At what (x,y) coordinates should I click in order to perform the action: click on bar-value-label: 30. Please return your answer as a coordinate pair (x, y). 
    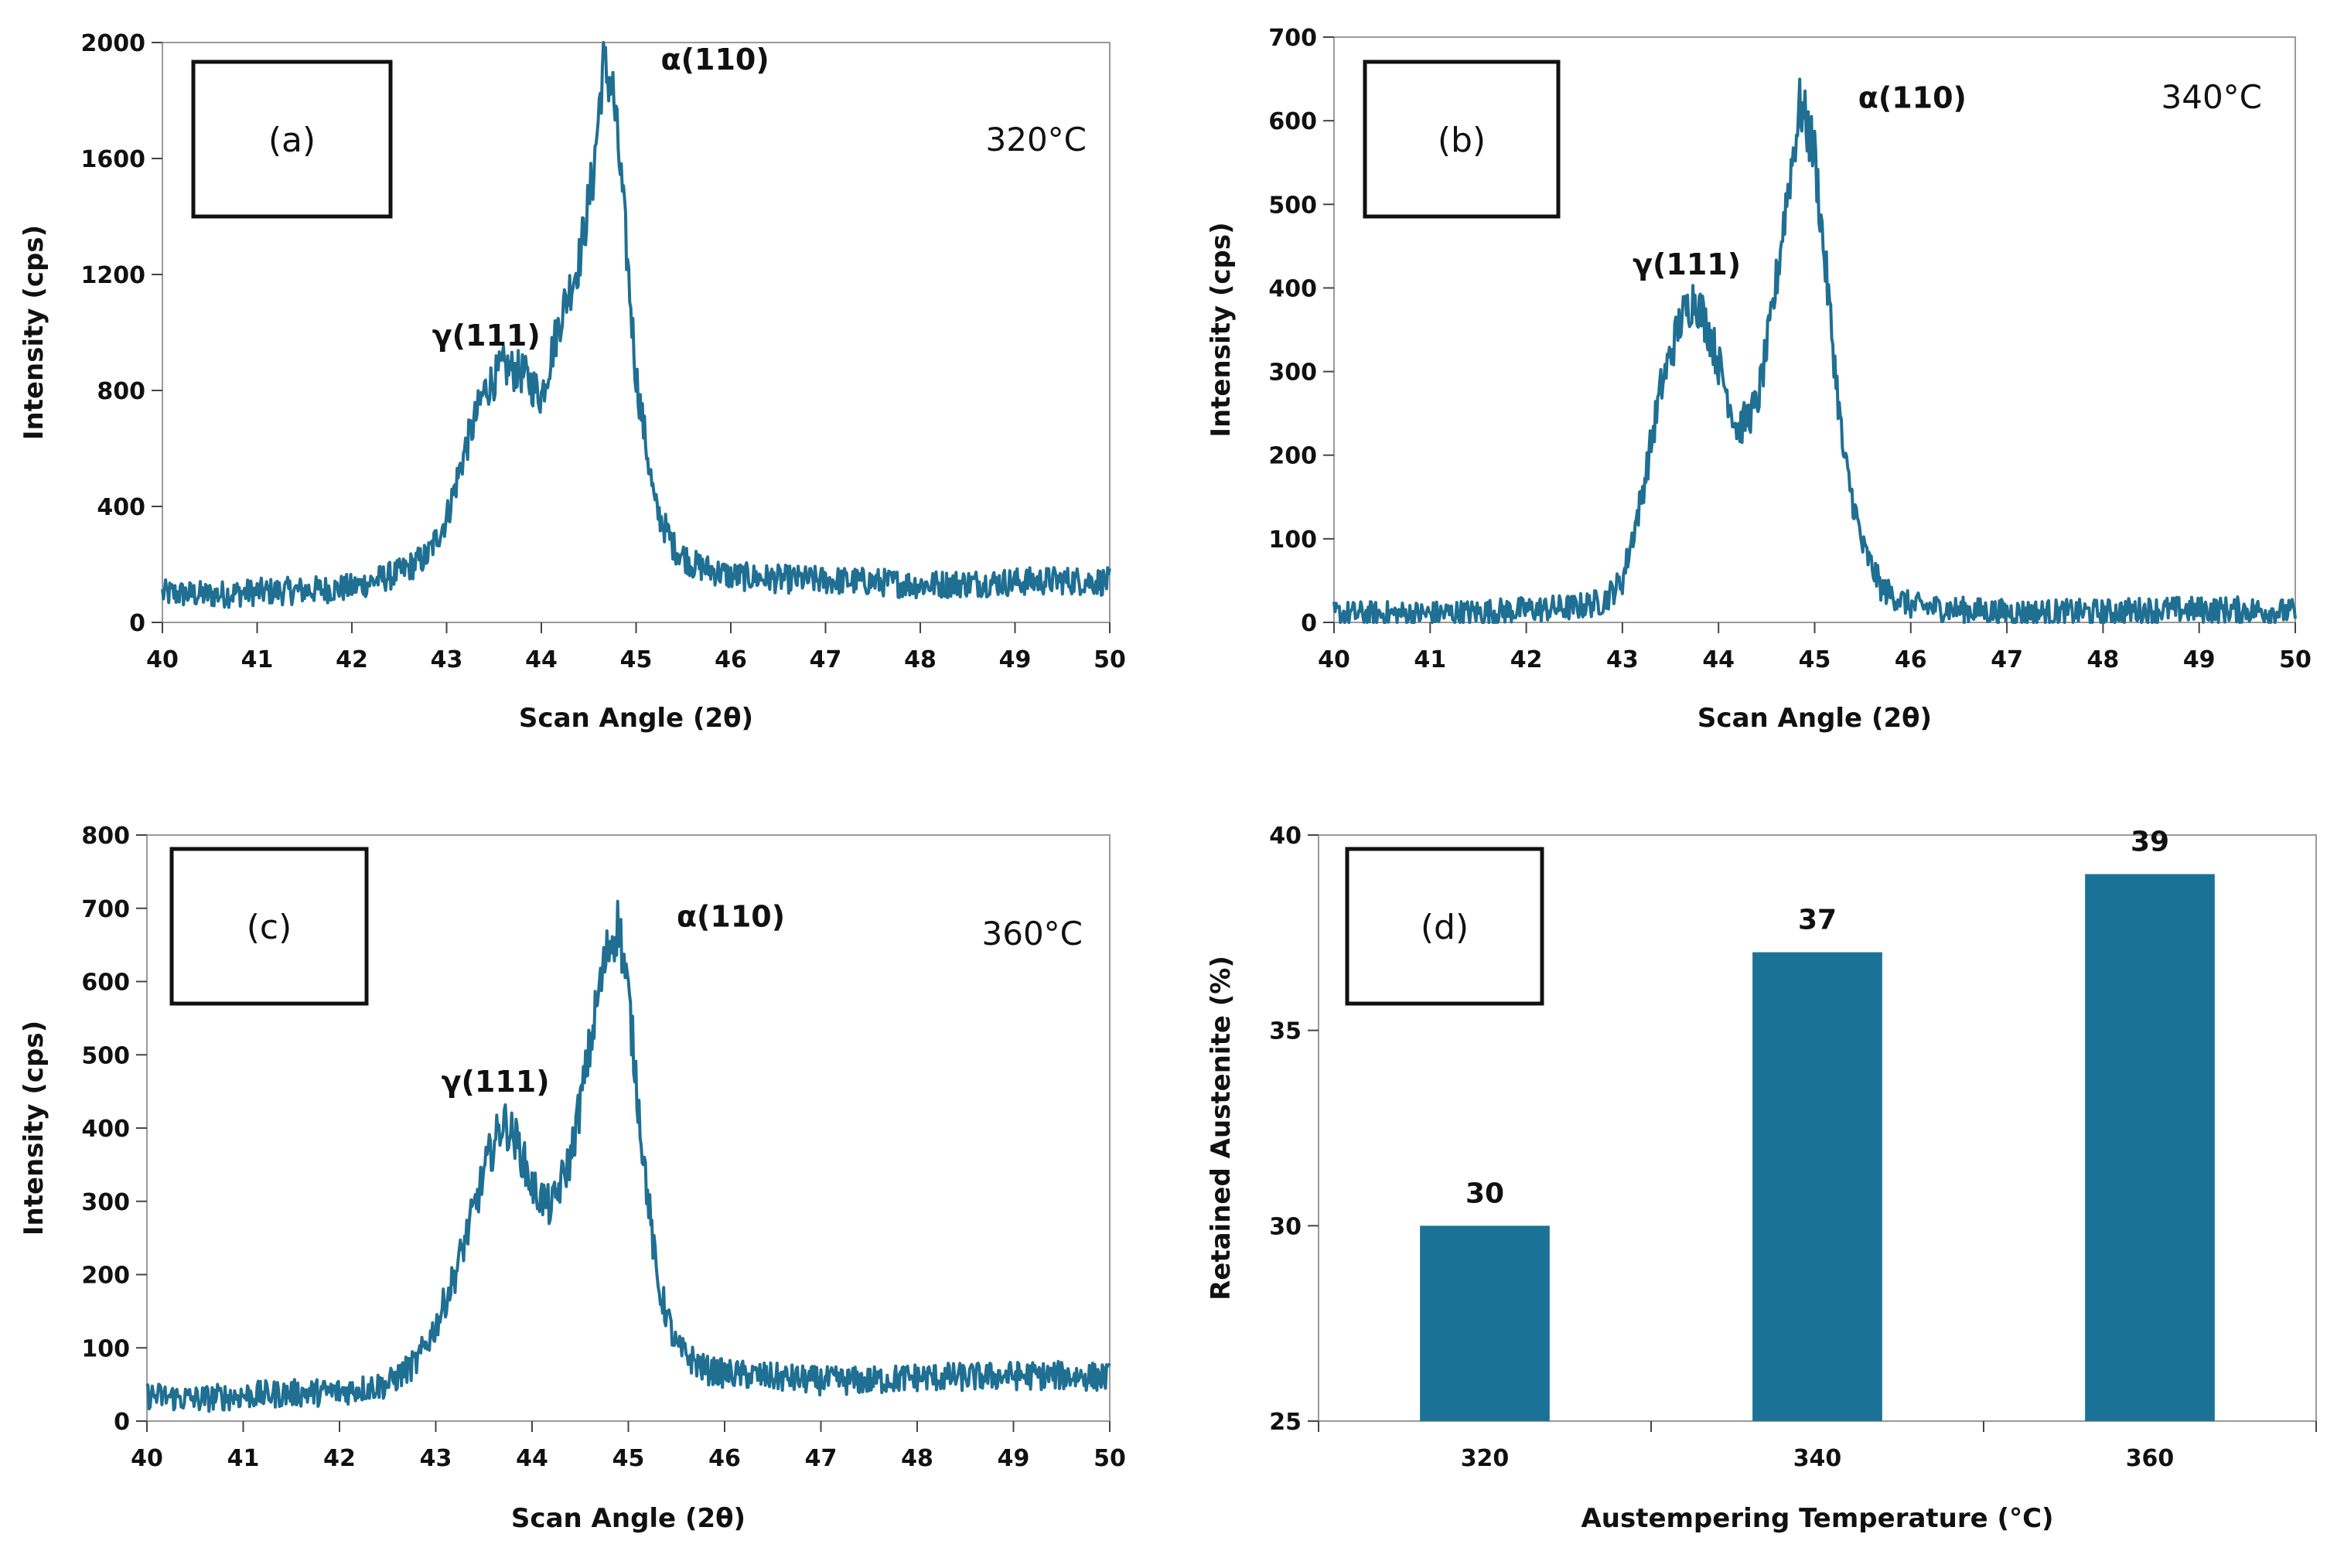
    Looking at the image, I should click on (1484, 1193).